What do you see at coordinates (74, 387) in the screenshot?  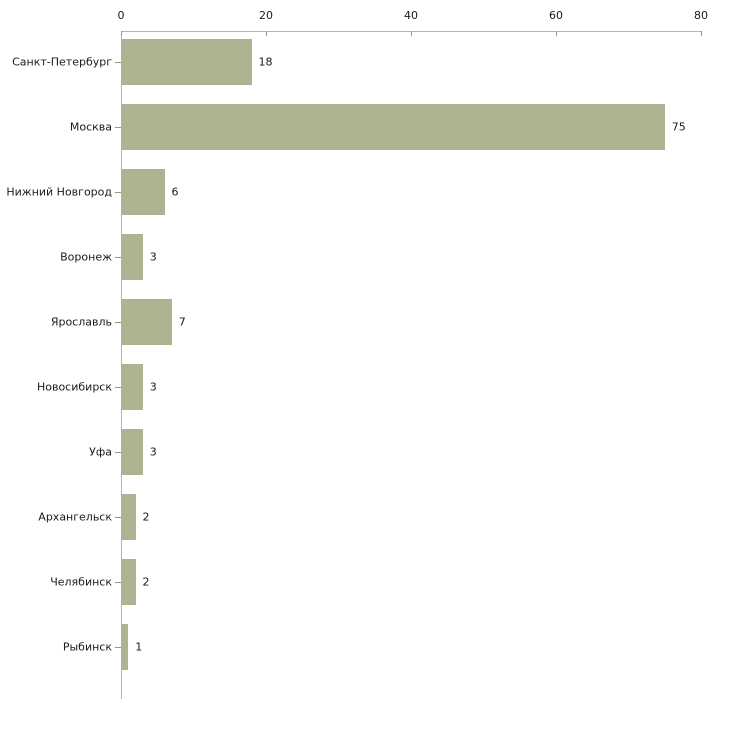 I see `y-axis-category-label: Новосибирск` at bounding box center [74, 387].